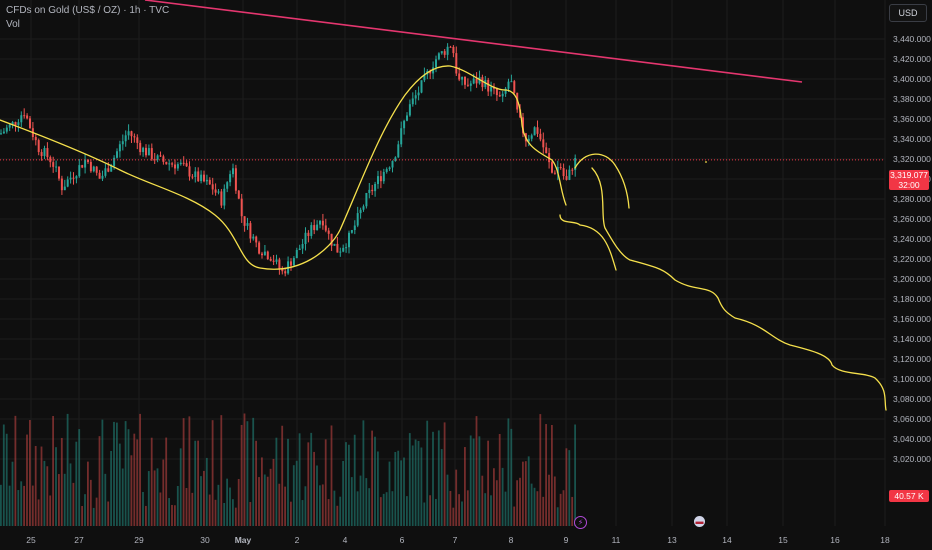 This screenshot has width=932, height=550. Describe the element at coordinates (88, 10) in the screenshot. I see `symbol-title: CFDs on Gold (US$ / OZ) · 1h · TVC` at that location.